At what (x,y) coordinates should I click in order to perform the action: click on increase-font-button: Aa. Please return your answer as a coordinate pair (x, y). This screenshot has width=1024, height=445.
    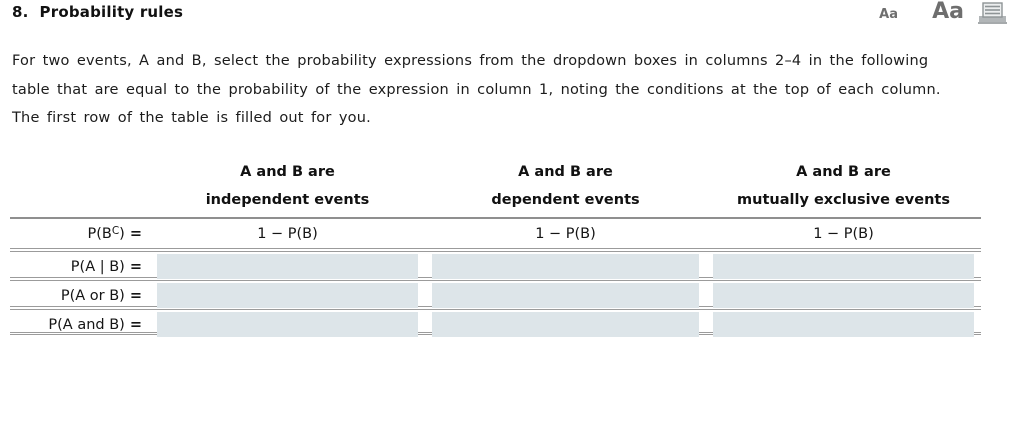
    Looking at the image, I should click on (948, 12).